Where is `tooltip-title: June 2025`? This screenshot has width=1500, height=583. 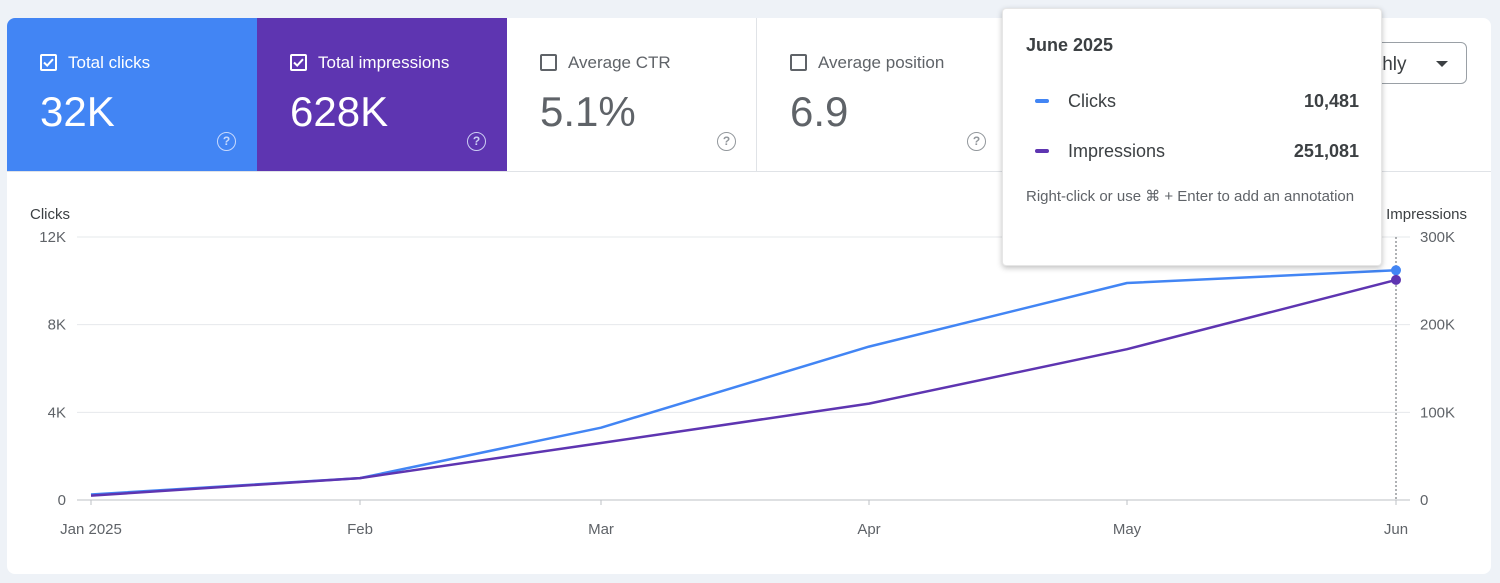
tooltip-title: June 2025 is located at coordinates (1070, 45).